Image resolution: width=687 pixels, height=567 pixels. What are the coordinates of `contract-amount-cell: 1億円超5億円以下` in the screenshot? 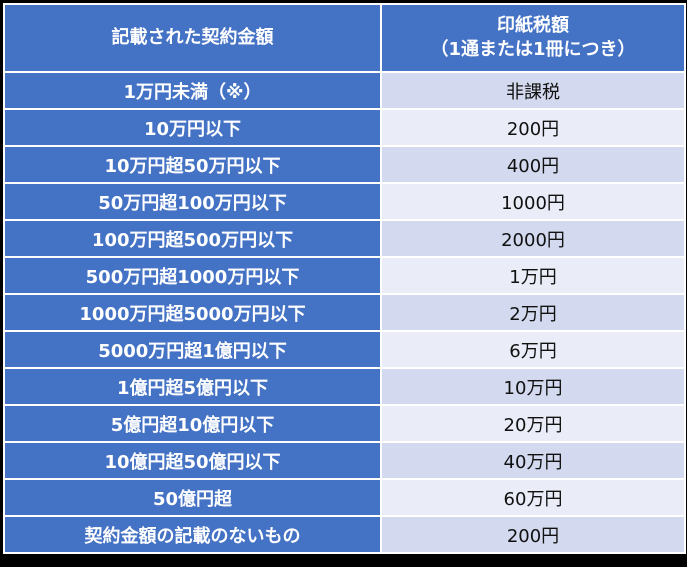 It's located at (192, 386).